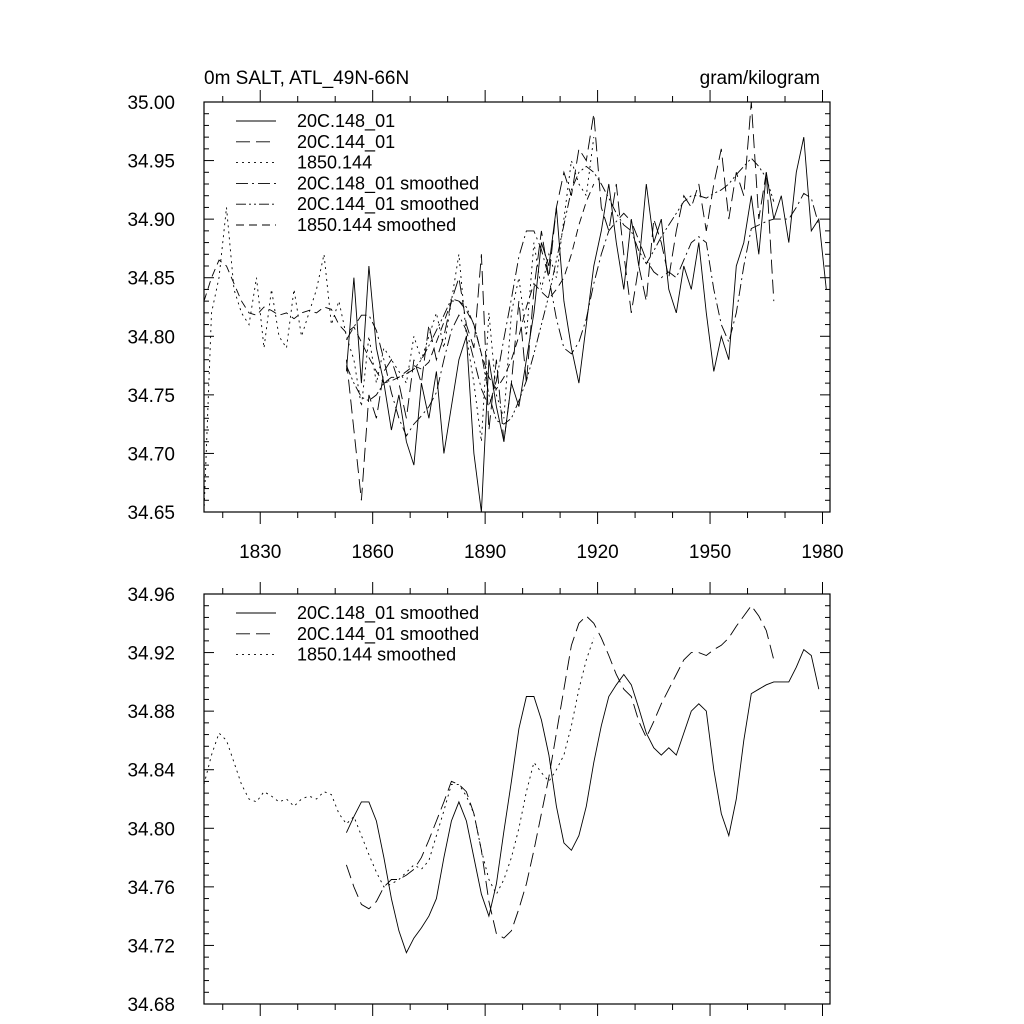  Describe the element at coordinates (485, 552) in the screenshot. I see `x-tick-label: 1890` at that location.